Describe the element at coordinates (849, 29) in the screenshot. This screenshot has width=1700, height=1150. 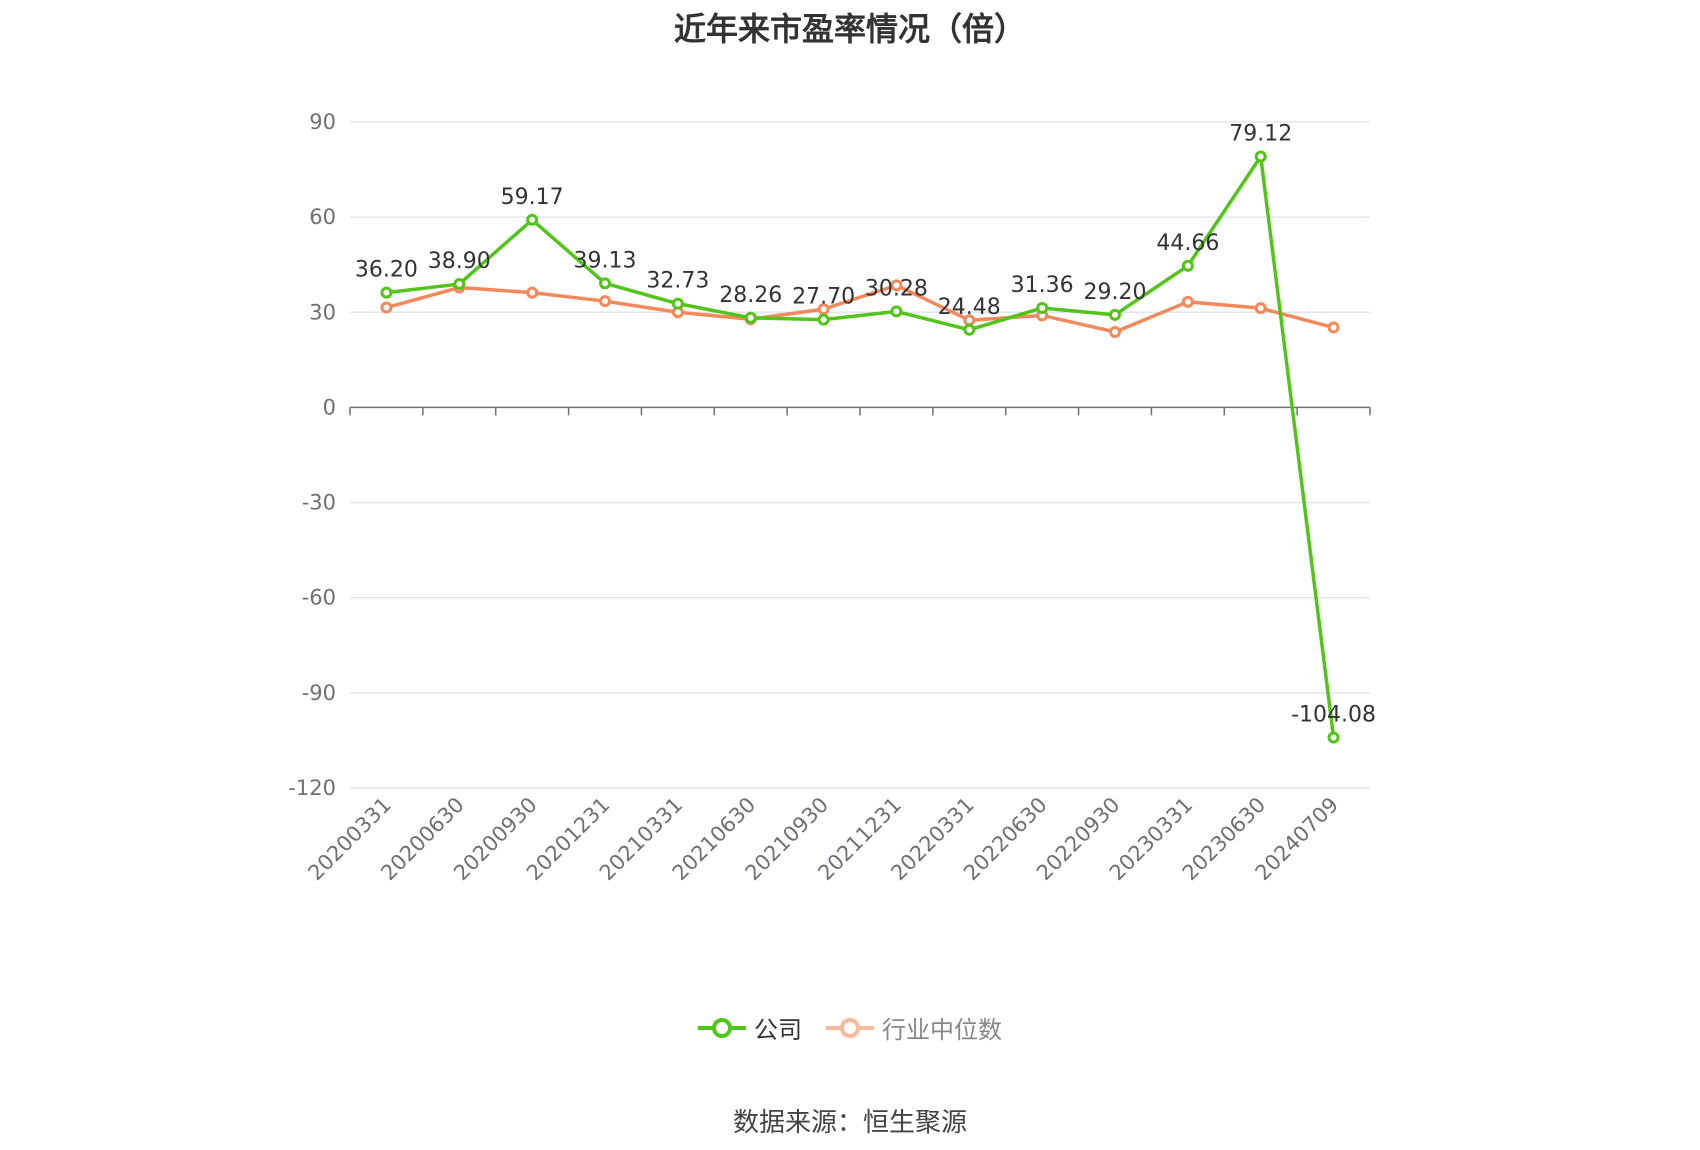
I see `chart-title: 近年来市盈率情况（倍）` at that location.